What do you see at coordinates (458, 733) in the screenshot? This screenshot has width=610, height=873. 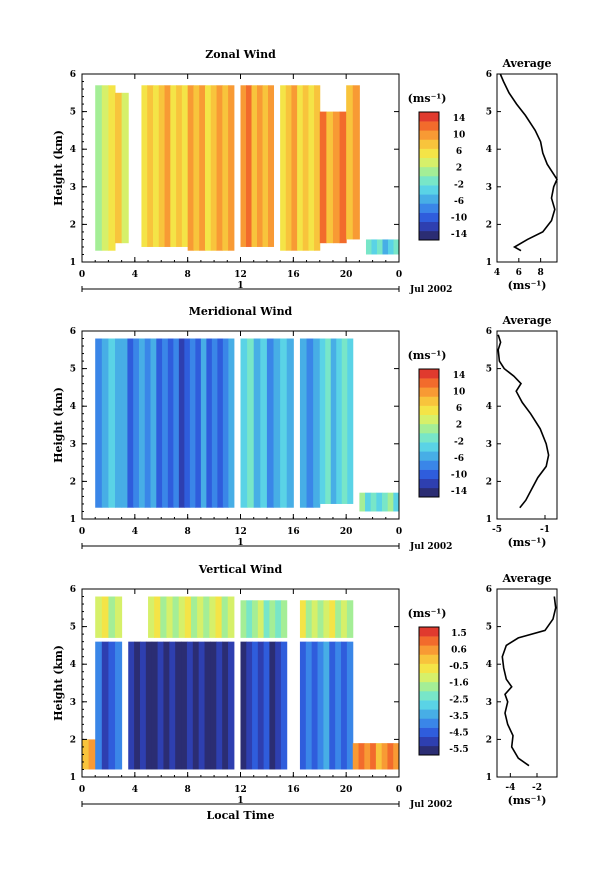 I see `colorbar-tick-label: -4.5` at bounding box center [458, 733].